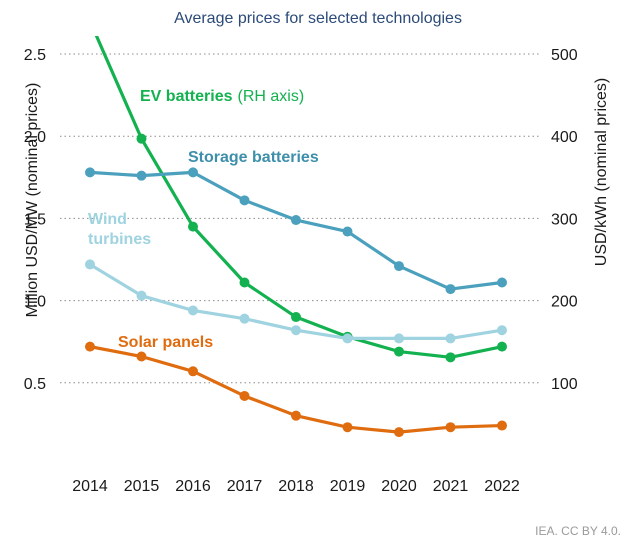 The width and height of the screenshot is (639, 546). What do you see at coordinates (270, 96) in the screenshot?
I see `series-label-ev-note: (RH axis)` at bounding box center [270, 96].